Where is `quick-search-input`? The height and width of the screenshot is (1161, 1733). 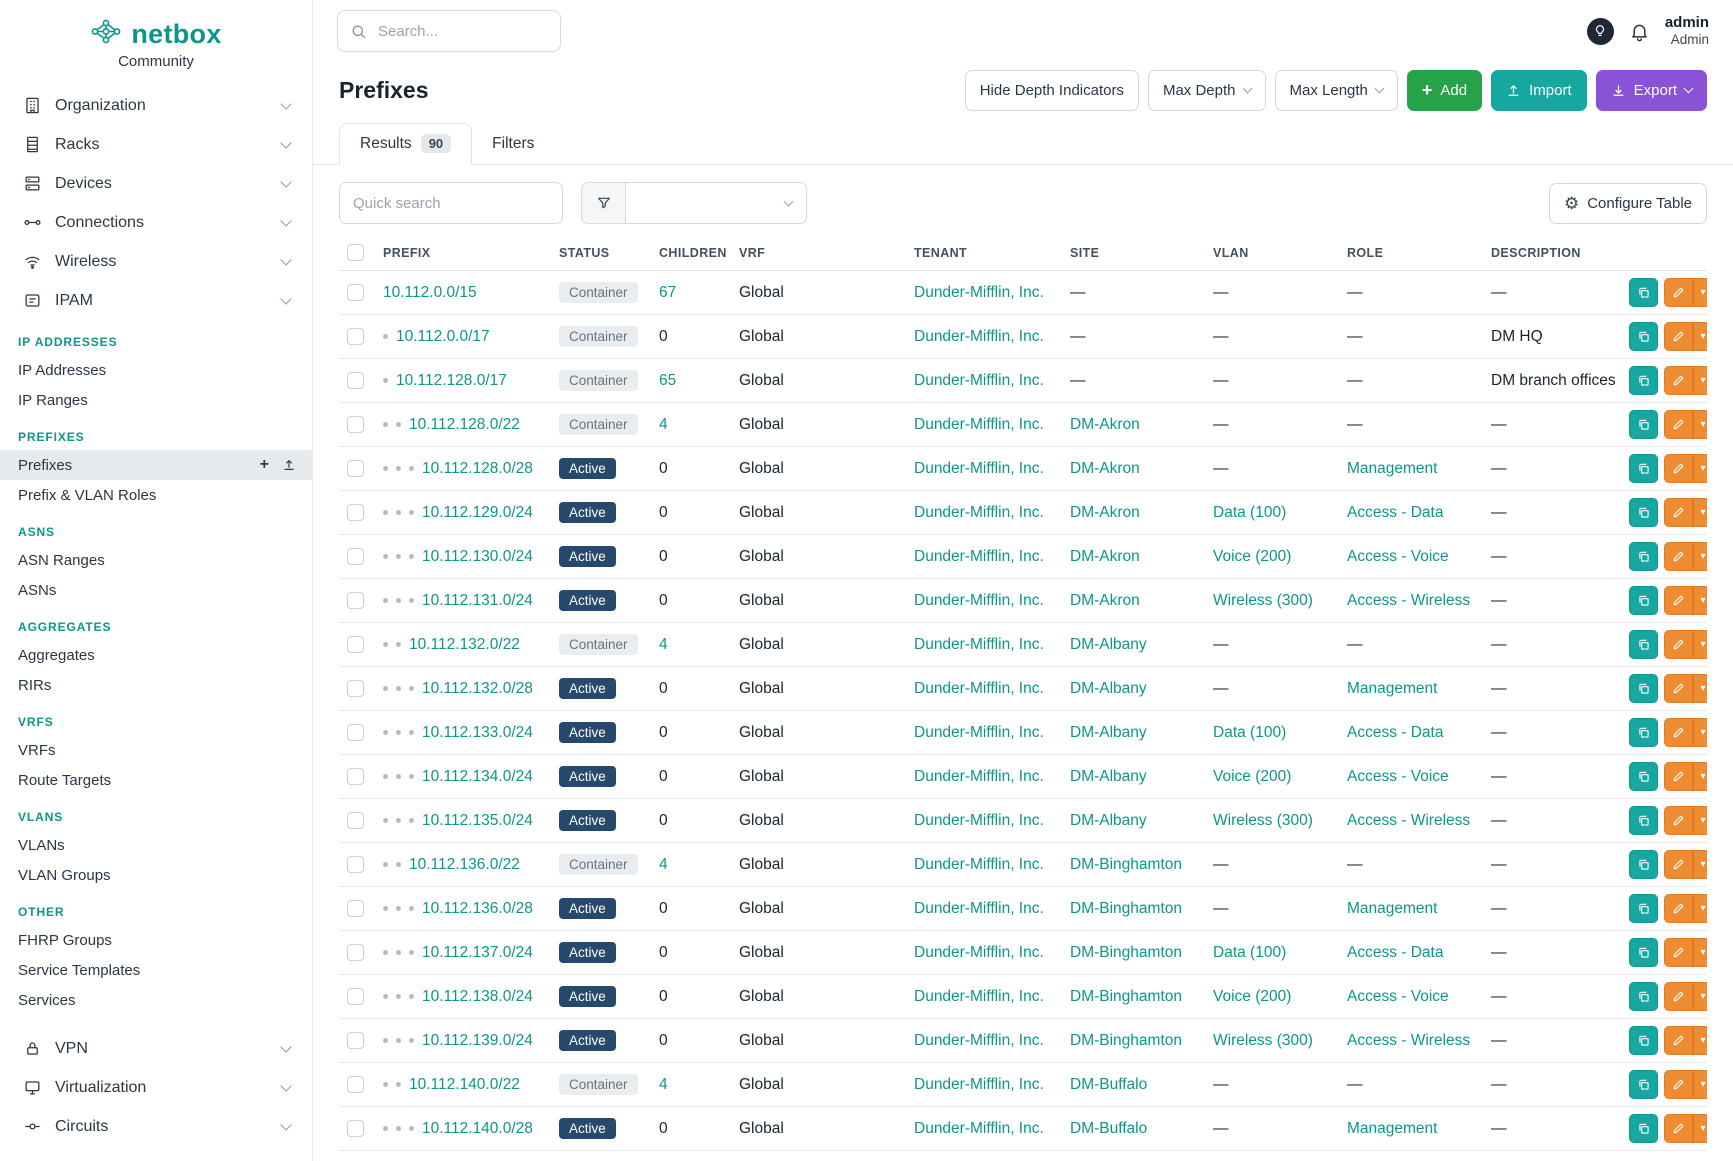
quick-search-input is located at coordinates (451, 203).